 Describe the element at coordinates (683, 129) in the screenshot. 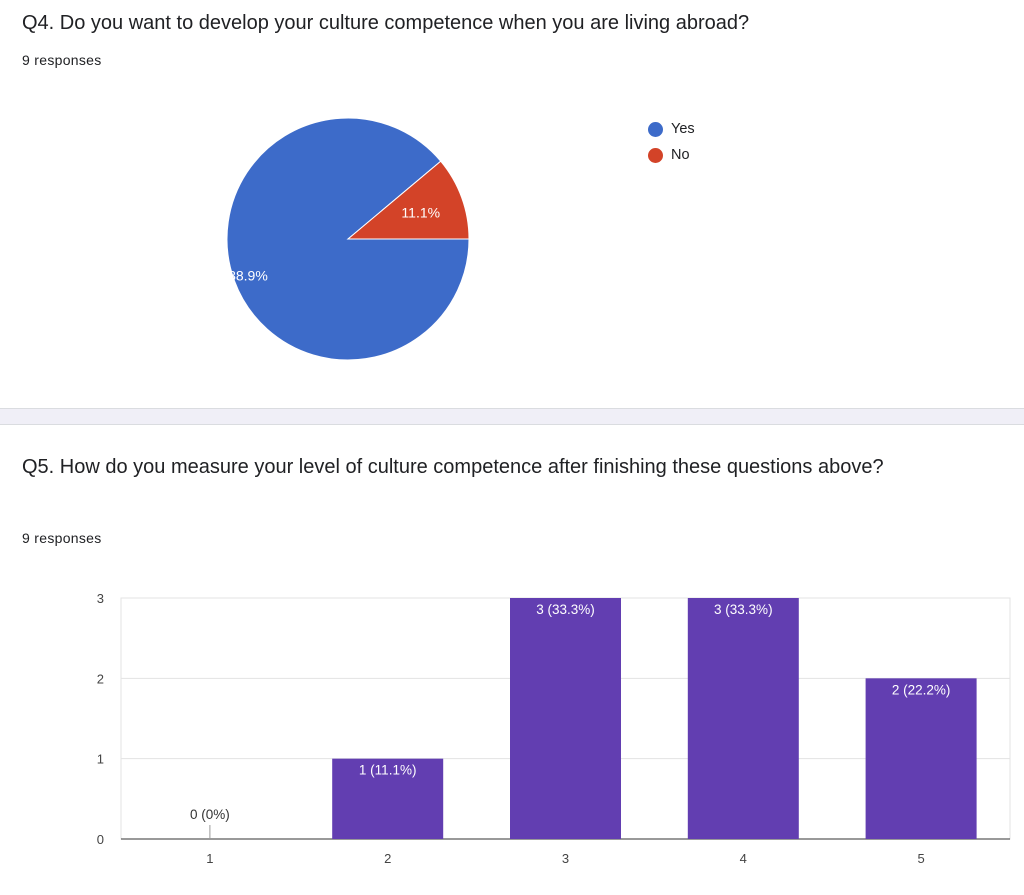

I see `legend-label-yes: Yes` at that location.